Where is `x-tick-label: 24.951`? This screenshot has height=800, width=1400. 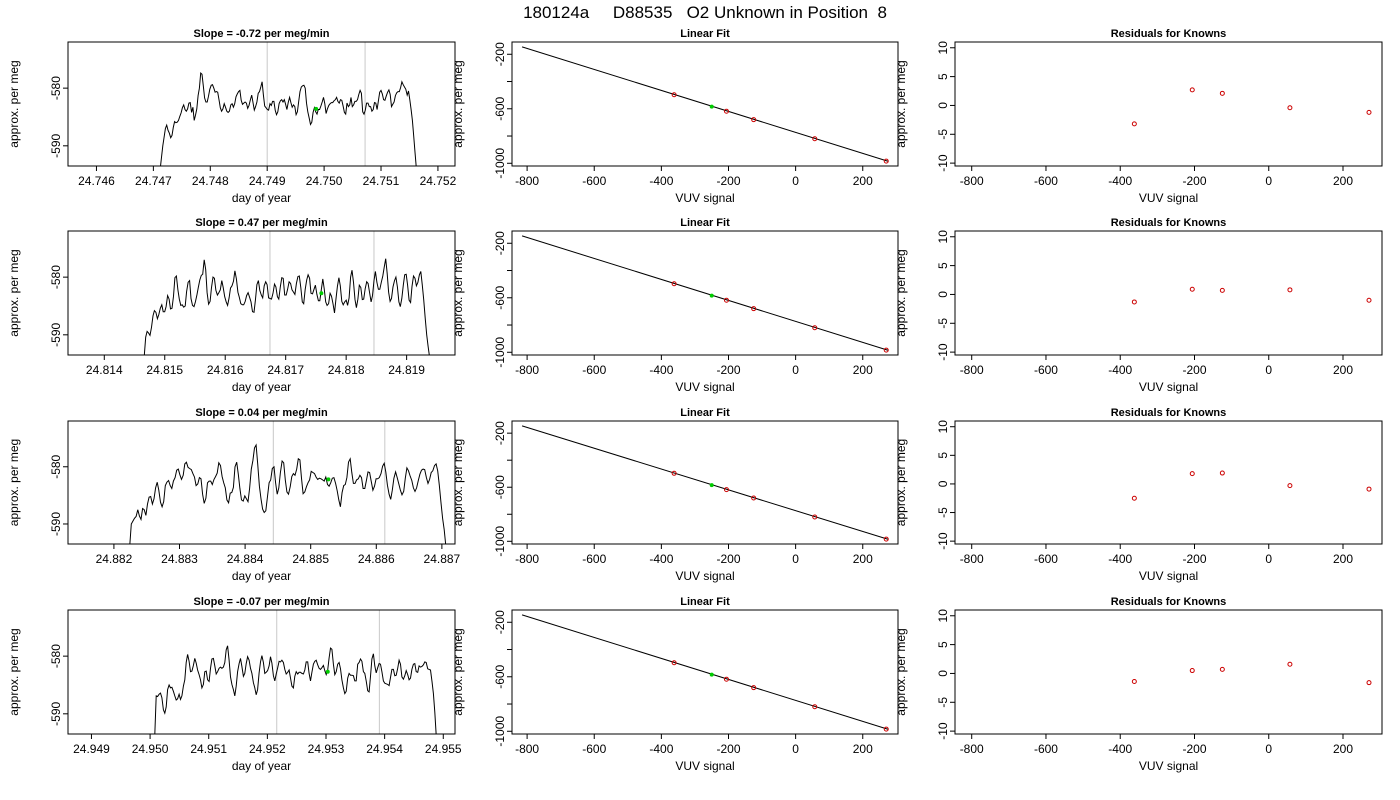
x-tick-label: 24.951 is located at coordinates (208, 749).